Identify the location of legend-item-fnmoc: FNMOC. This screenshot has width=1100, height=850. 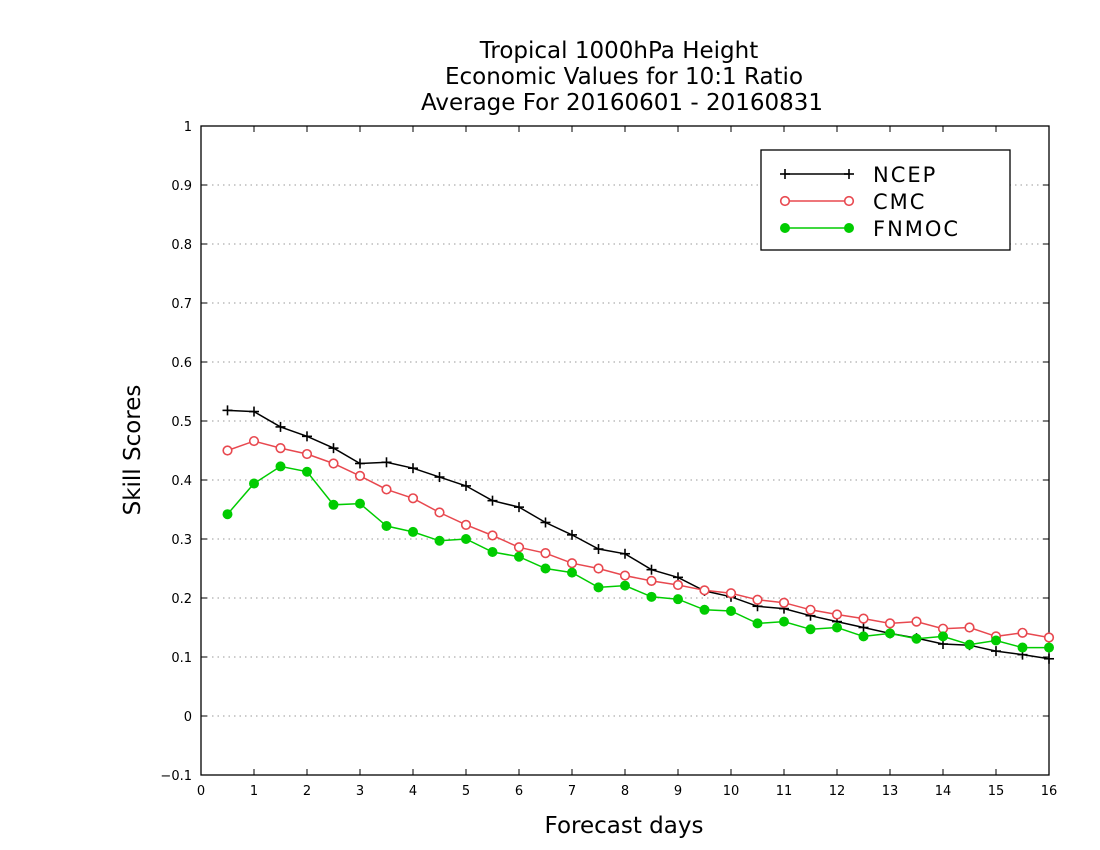
(870, 229).